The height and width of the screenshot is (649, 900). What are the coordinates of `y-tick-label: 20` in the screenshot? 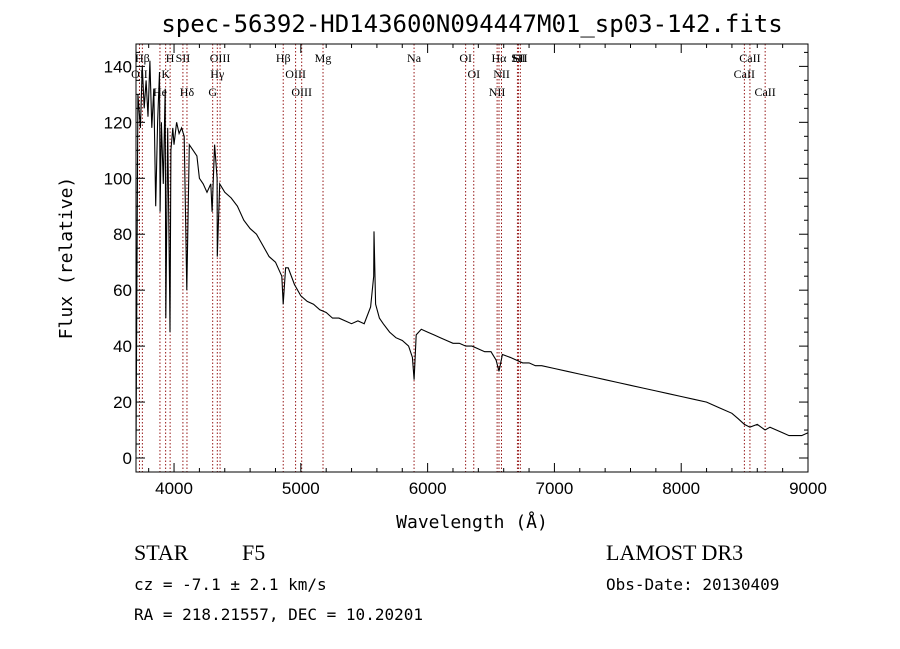 It's located at (122, 402).